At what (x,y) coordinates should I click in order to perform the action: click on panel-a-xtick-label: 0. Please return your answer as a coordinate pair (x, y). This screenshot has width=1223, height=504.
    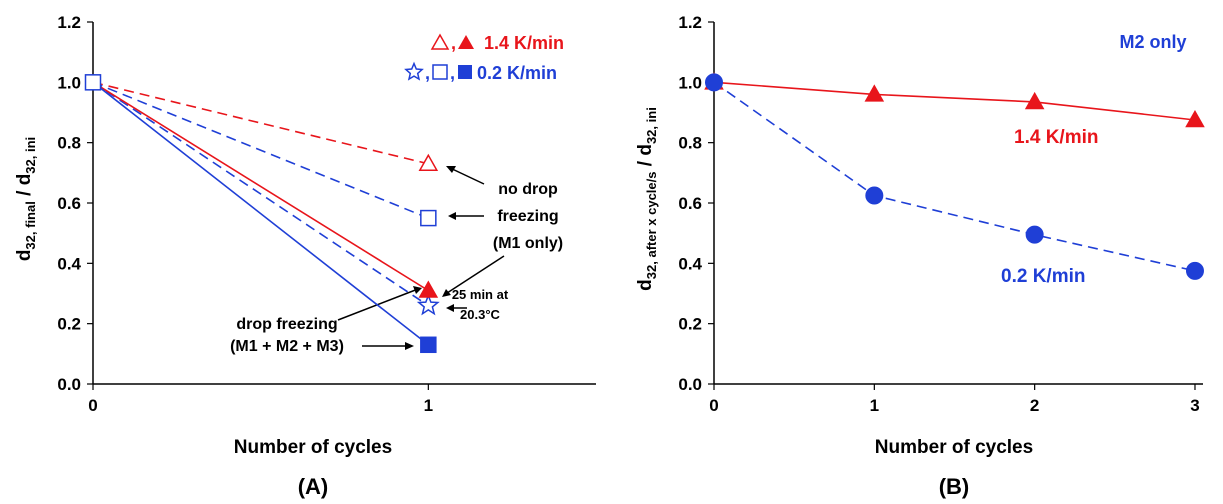
    Looking at the image, I should click on (92, 405).